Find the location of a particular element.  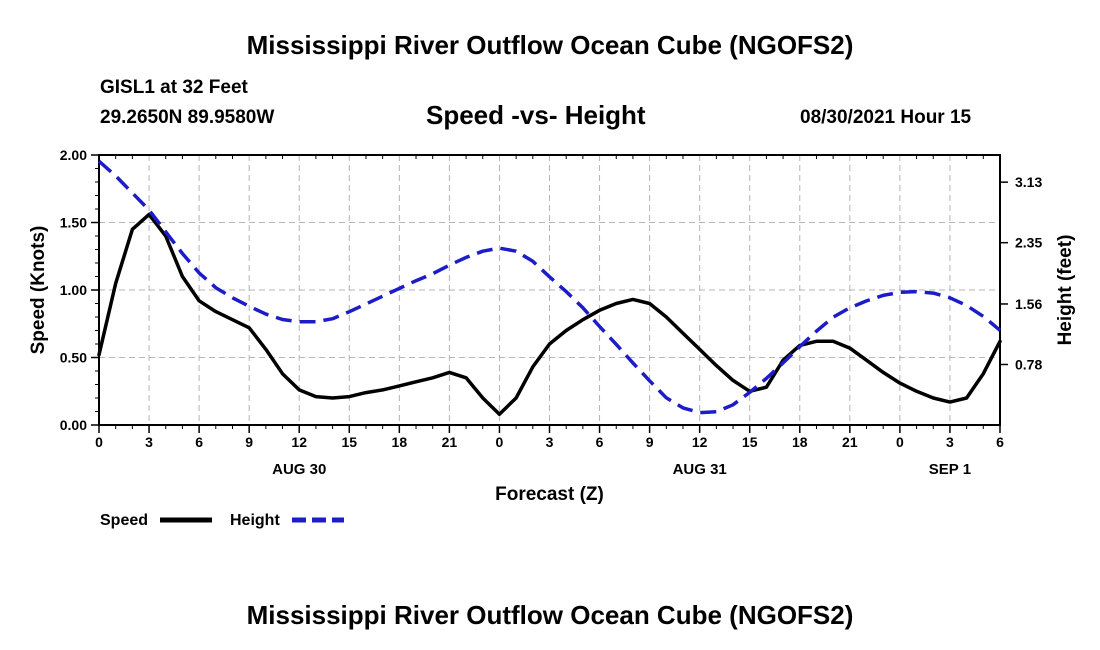

y2-axis-title: Height (feet) is located at coordinates (1065, 290).